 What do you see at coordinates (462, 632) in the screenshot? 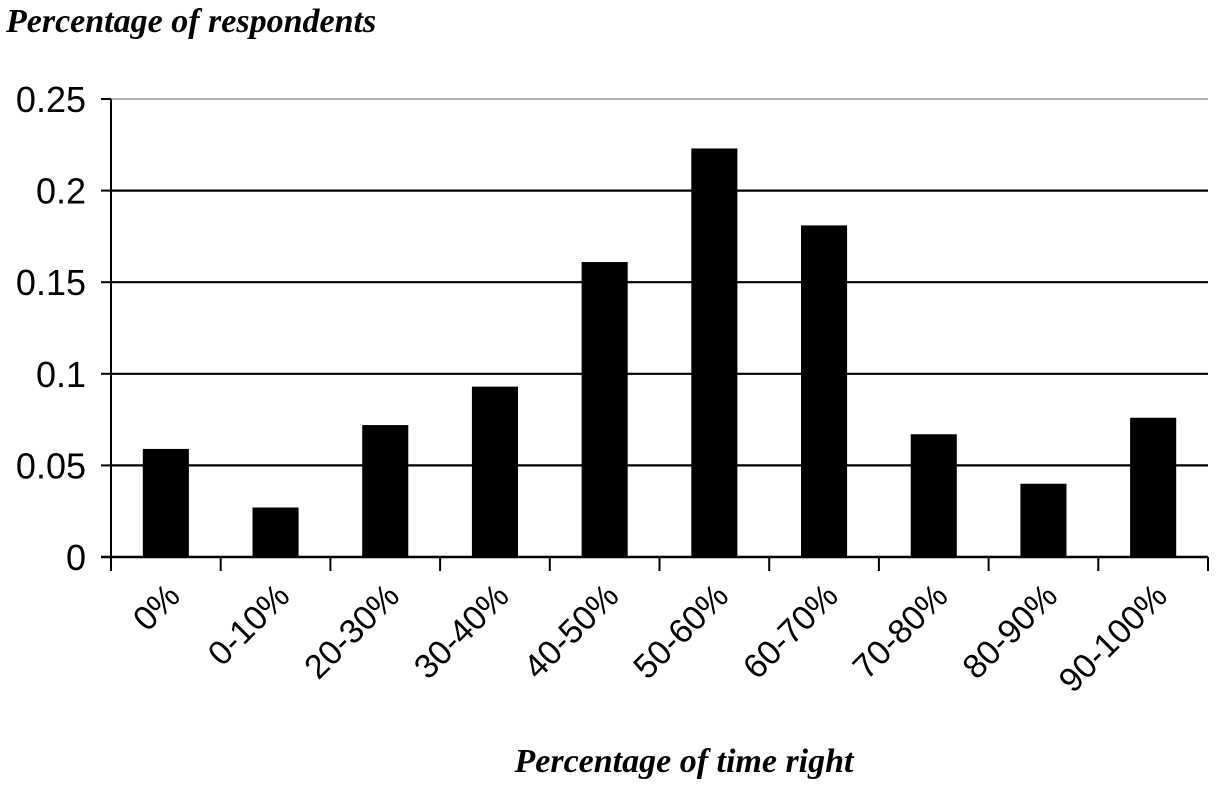
I see `x-tick-label: 30-40%` at bounding box center [462, 632].